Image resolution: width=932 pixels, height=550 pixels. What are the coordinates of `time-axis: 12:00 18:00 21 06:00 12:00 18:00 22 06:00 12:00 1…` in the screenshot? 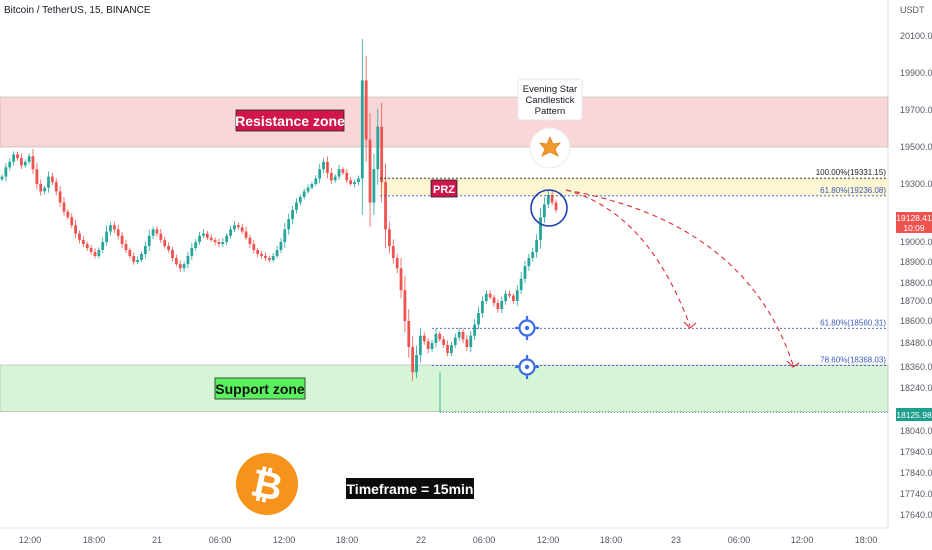 It's located at (448, 540).